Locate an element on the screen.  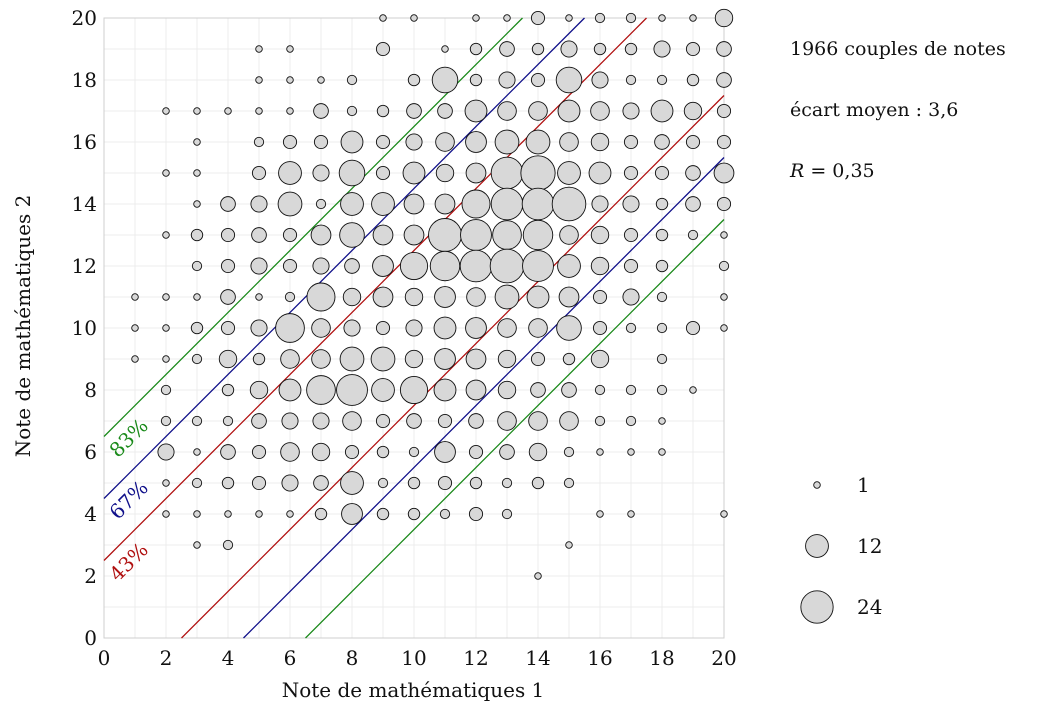
y-tick-label: 16 is located at coordinates (84, 142).